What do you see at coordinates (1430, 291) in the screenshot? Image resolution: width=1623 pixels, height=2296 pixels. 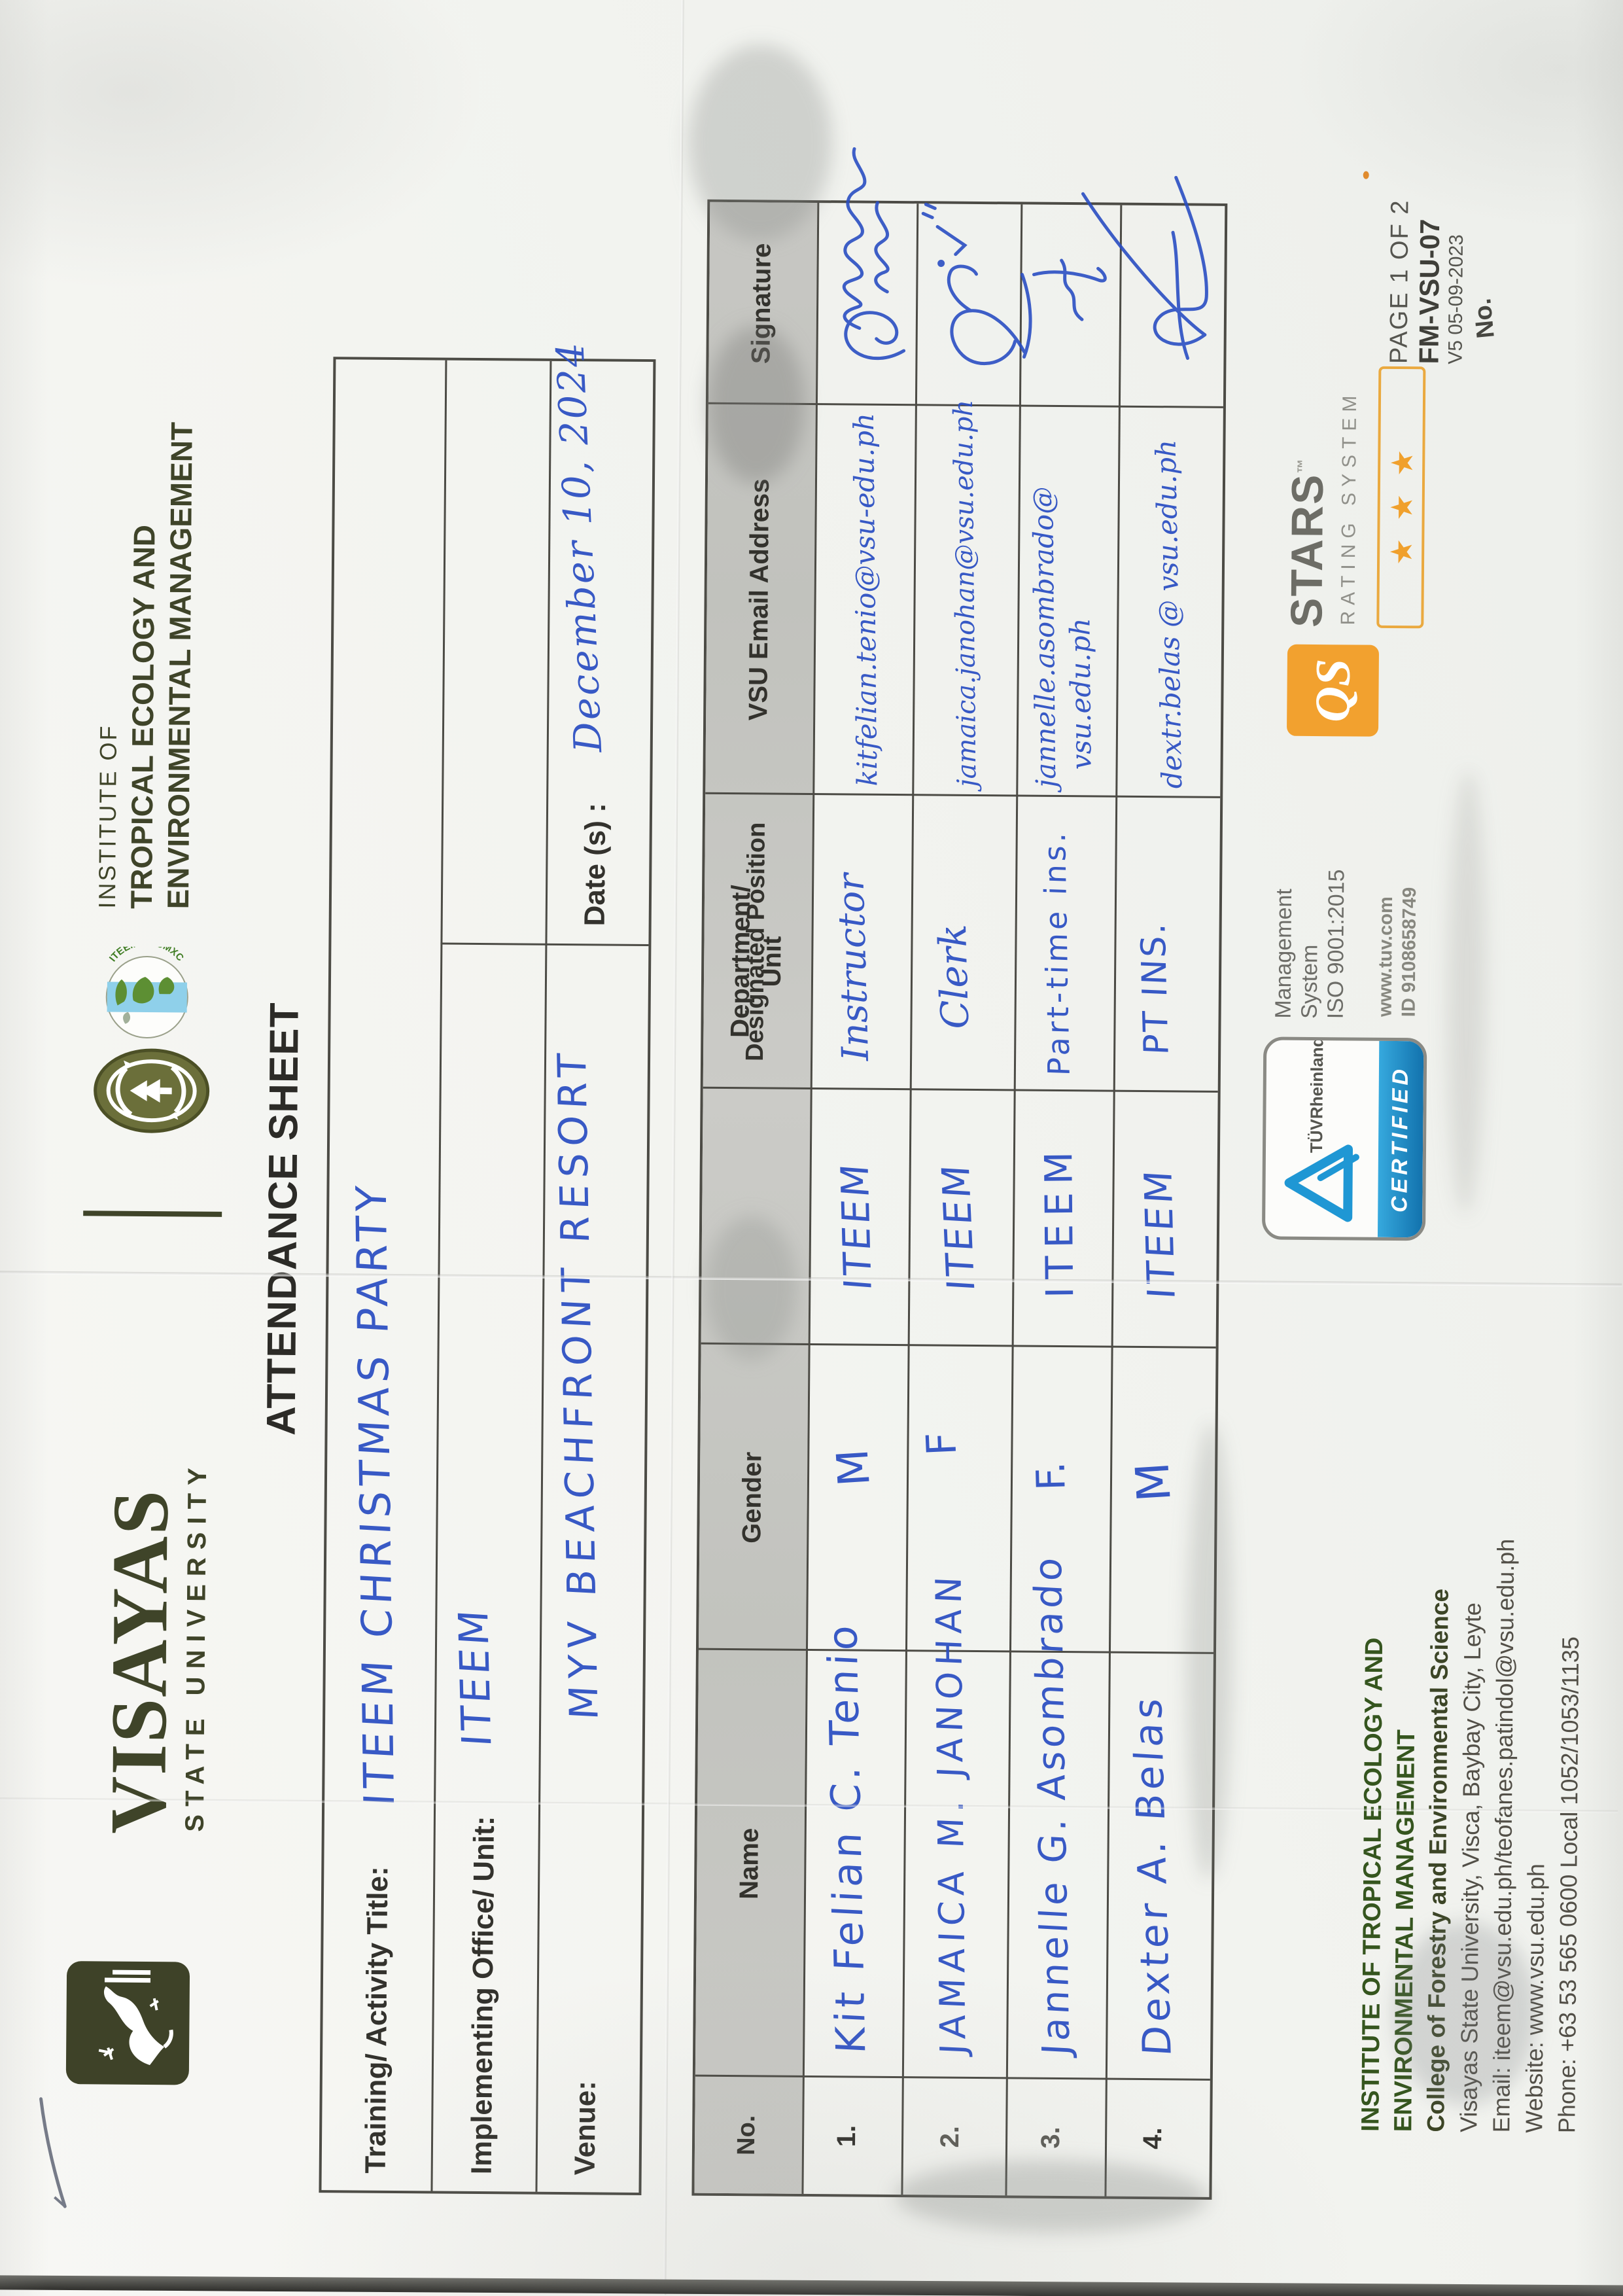 I see `form-code: FM-VSU-07` at bounding box center [1430, 291].